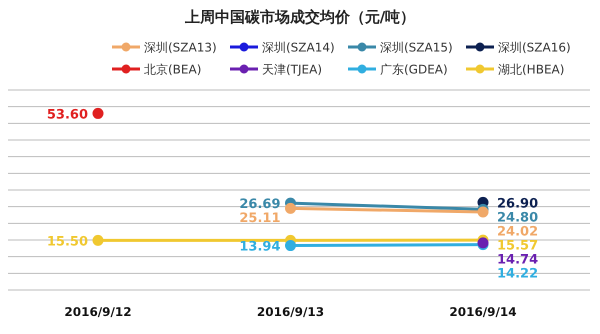  I want to click on data-label: 13.94, so click(259, 247).